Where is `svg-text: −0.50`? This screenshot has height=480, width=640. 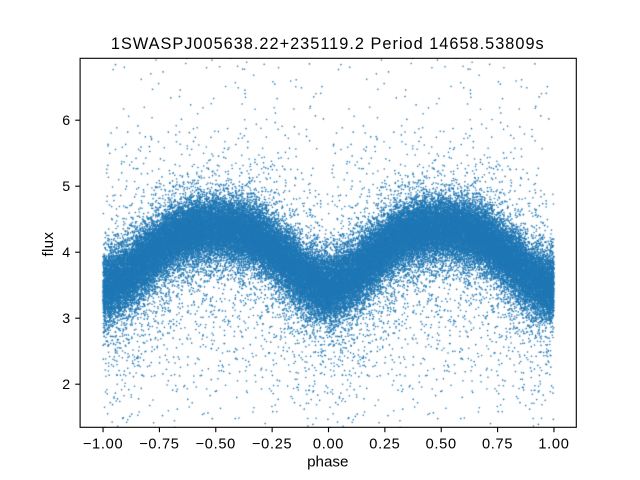
svg-text: −0.50 is located at coordinates (216, 444).